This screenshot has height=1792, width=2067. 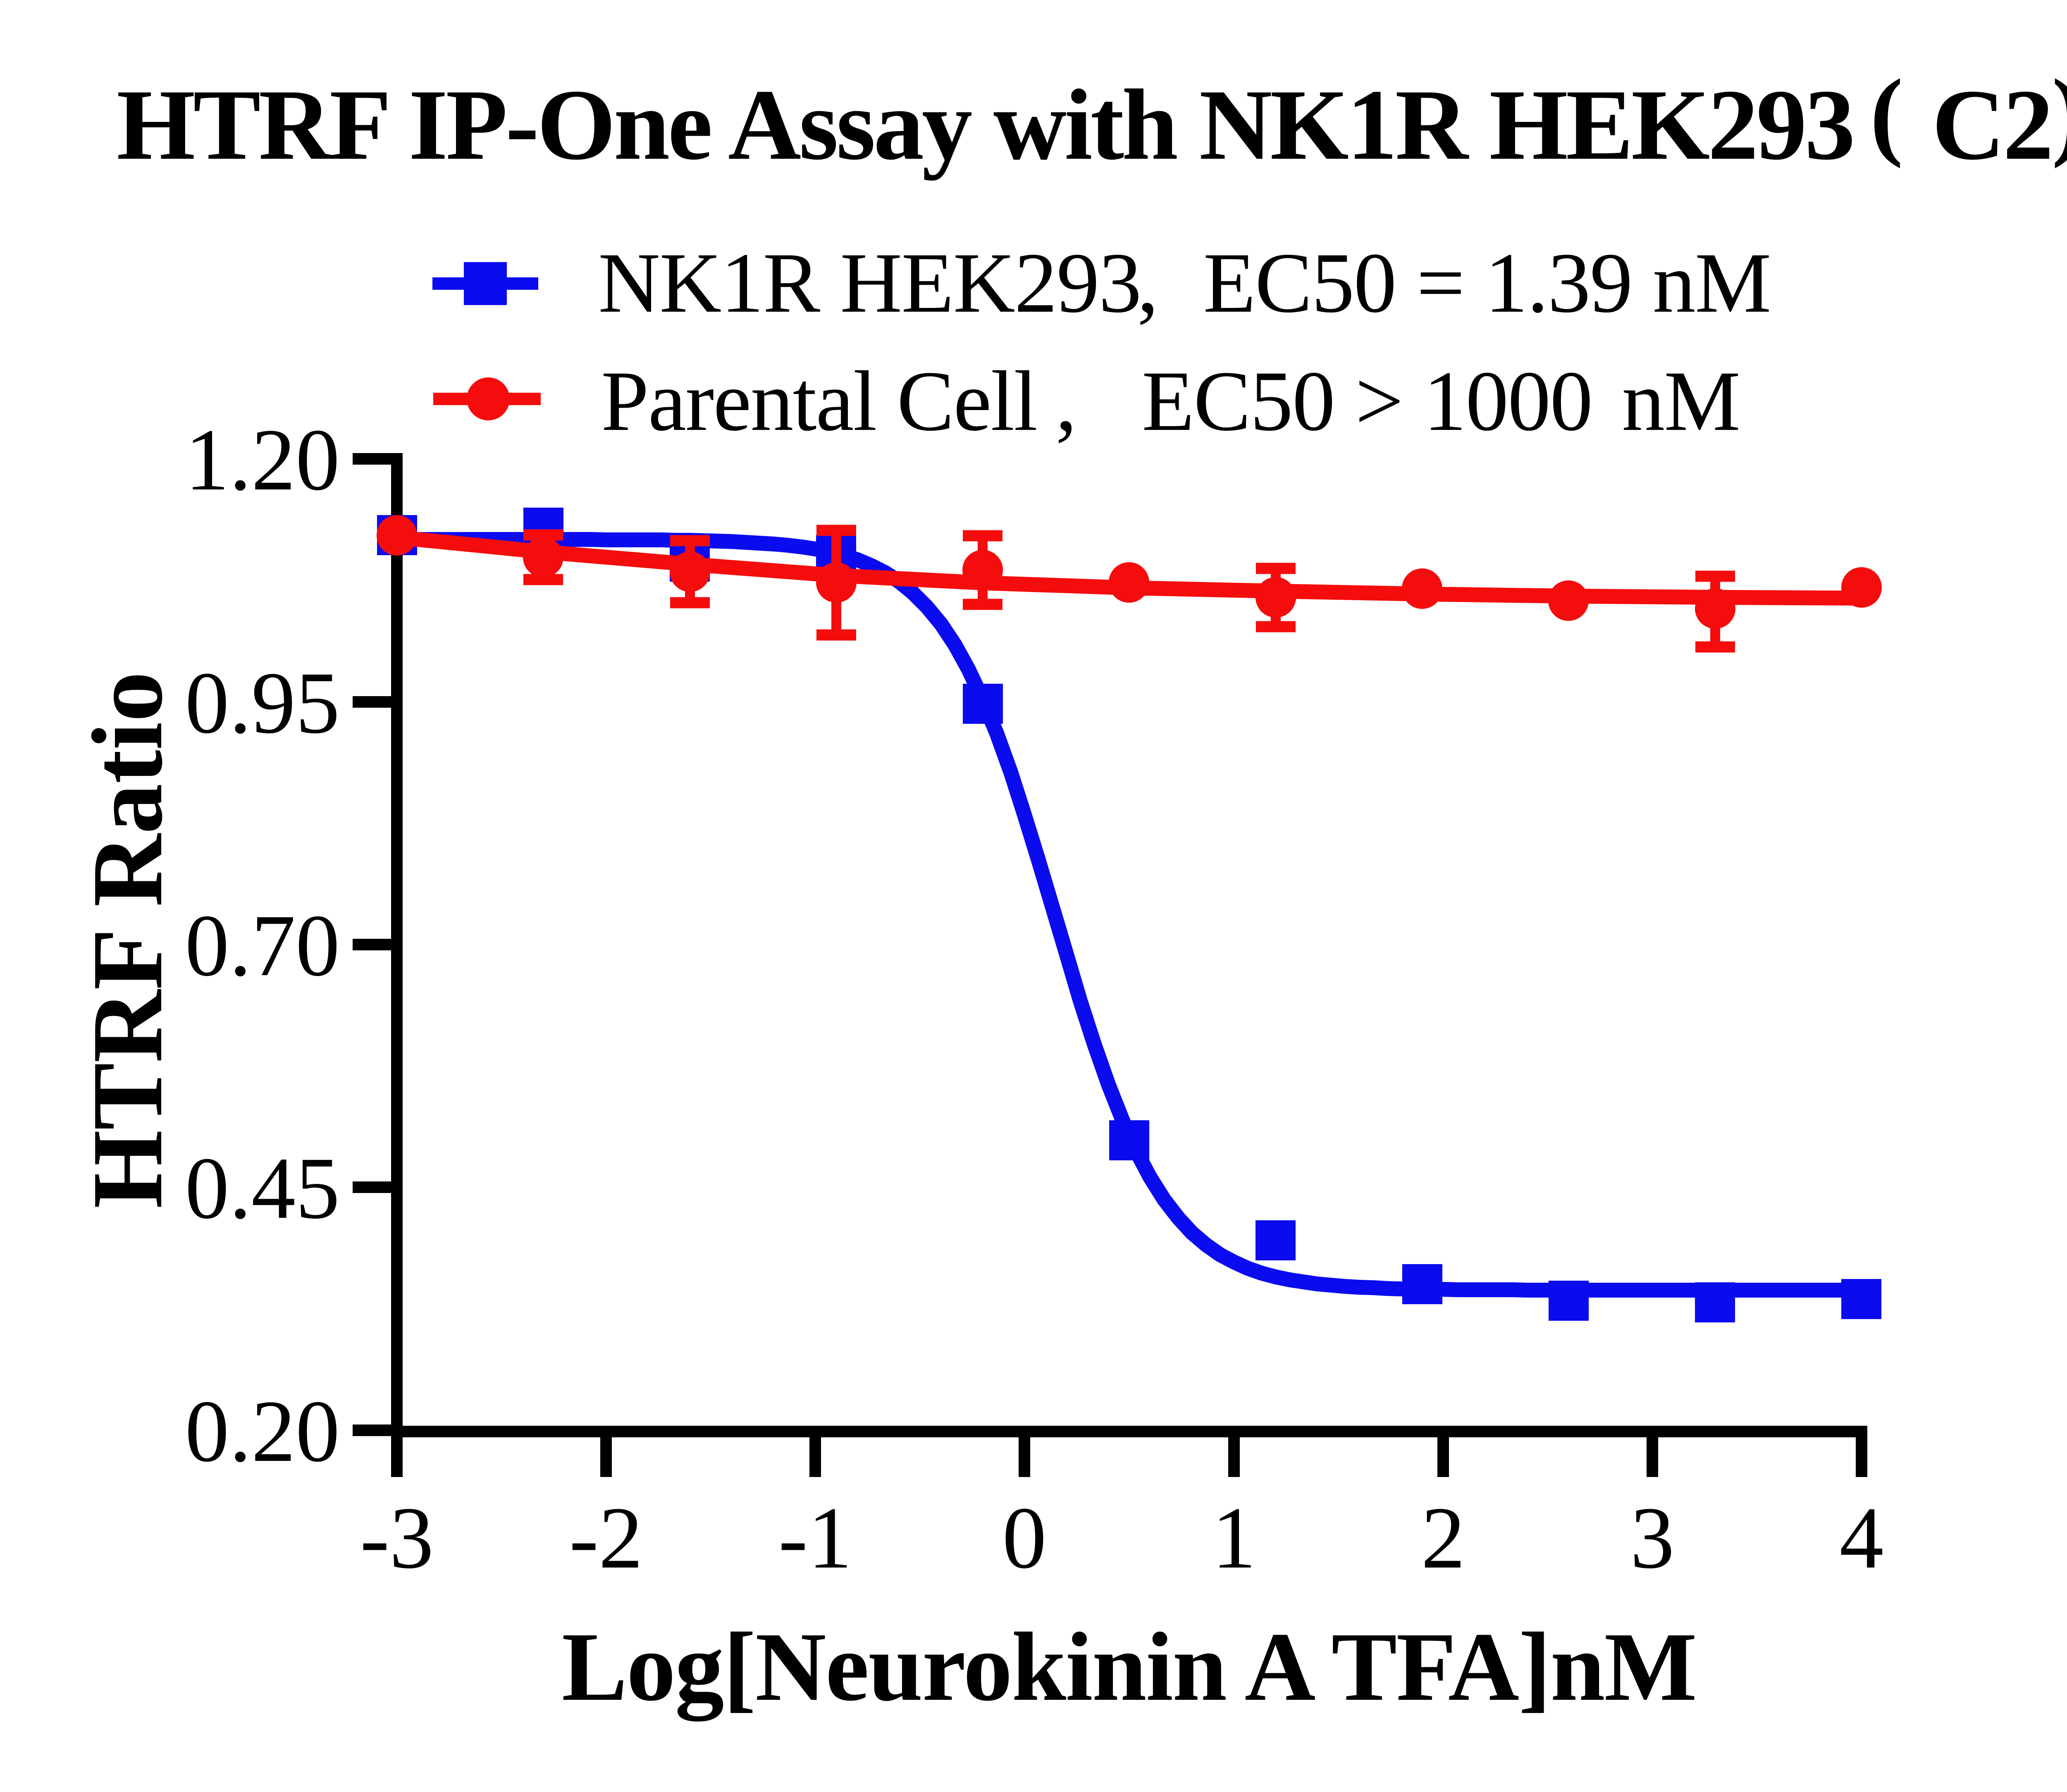 What do you see at coordinates (606, 1538) in the screenshot?
I see `svg-text: -2` at bounding box center [606, 1538].